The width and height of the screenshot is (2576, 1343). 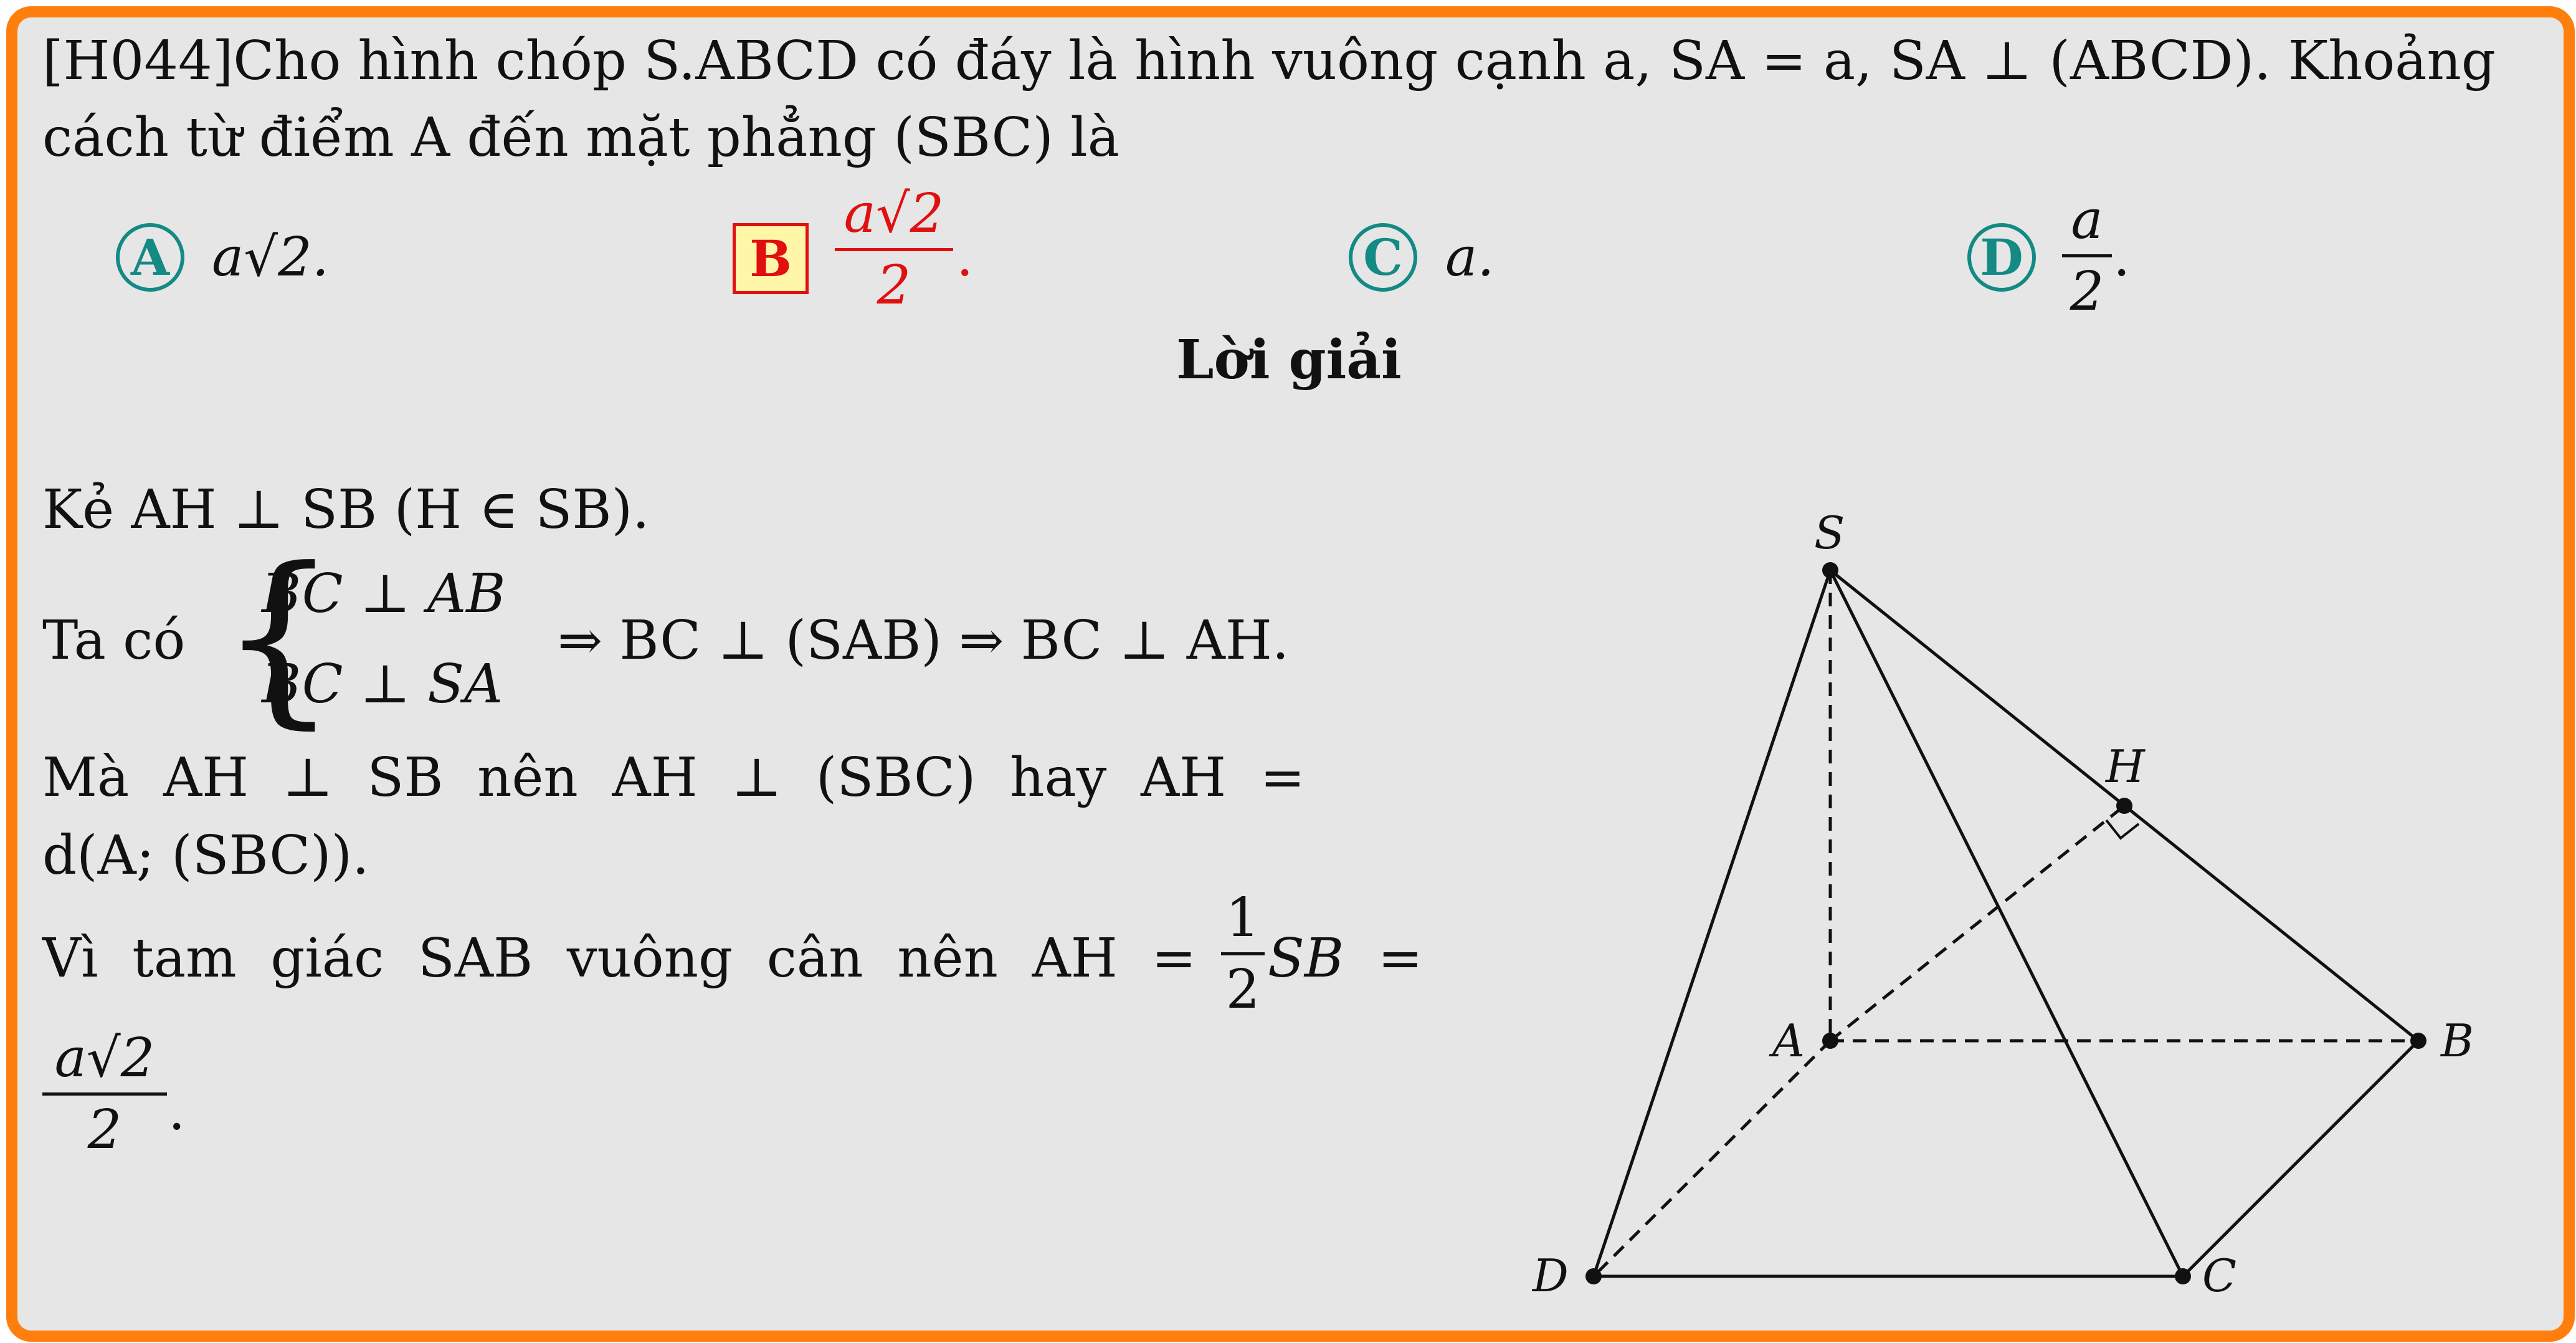 I want to click on option-d-fraction: a 2, so click(x=2087, y=255).